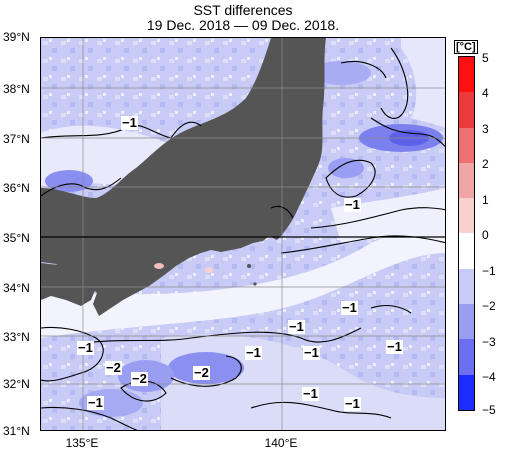 Image resolution: width=507 pixels, height=456 pixels. Describe the element at coordinates (489, 271) in the screenshot. I see `colorbar-tick: −1` at that location.